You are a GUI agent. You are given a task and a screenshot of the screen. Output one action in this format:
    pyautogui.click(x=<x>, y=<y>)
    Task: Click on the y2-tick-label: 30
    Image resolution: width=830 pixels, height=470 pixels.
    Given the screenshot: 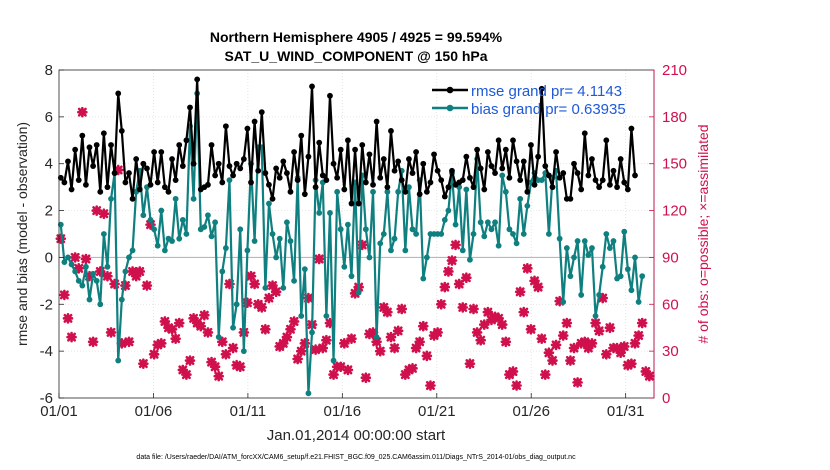 What is the action you would take?
    pyautogui.click(x=670, y=351)
    